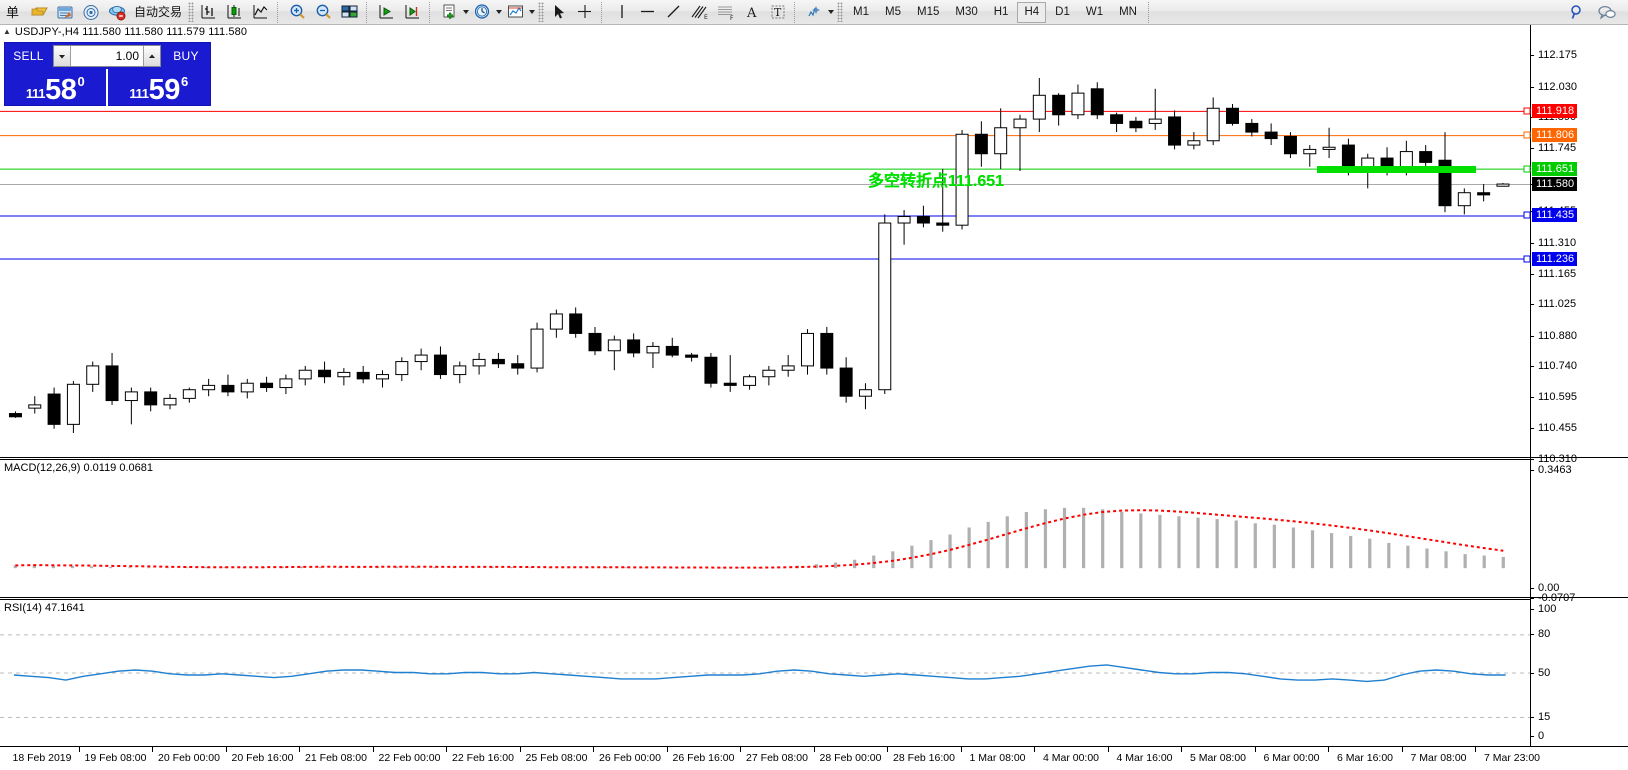  What do you see at coordinates (1128, 11) in the screenshot?
I see `timeframe-mn: MN` at bounding box center [1128, 11].